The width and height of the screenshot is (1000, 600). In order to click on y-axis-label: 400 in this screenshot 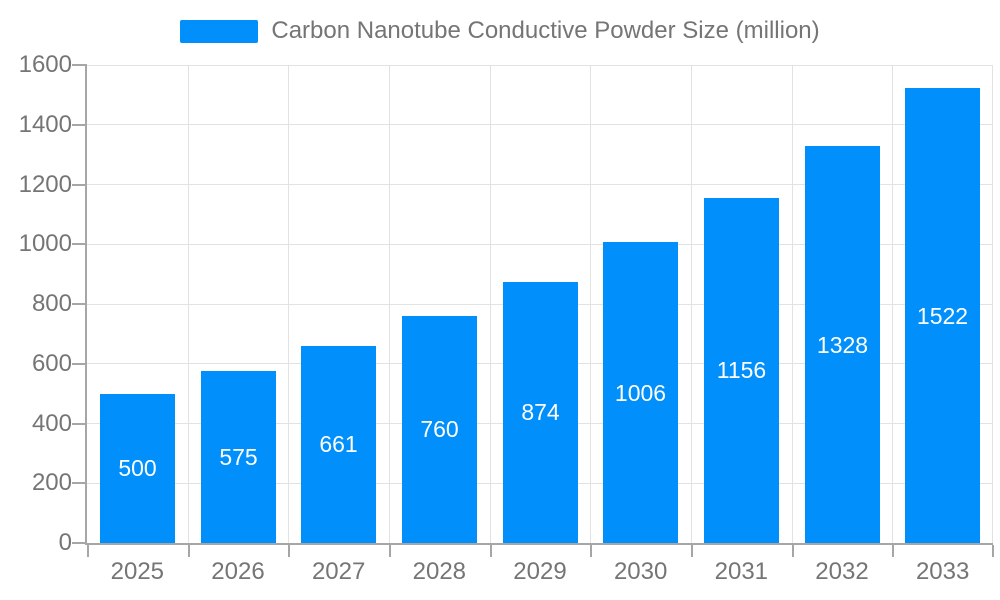, I will do `click(51, 423)`.